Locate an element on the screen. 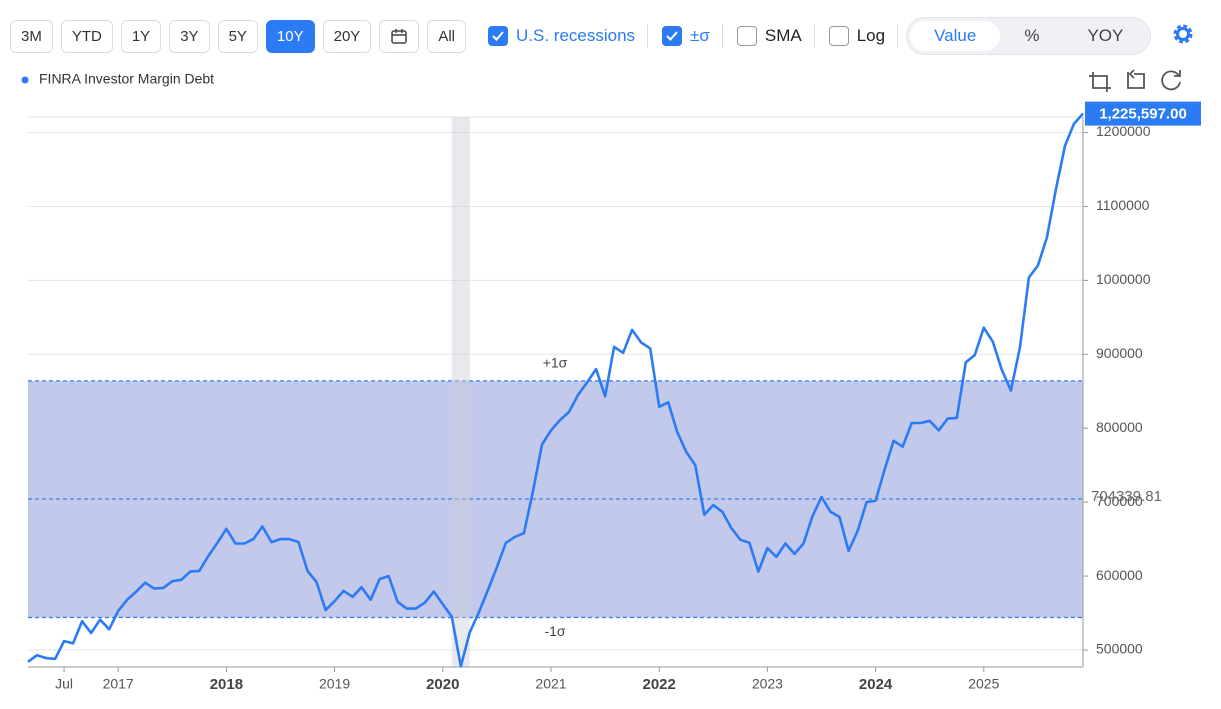 This screenshot has width=1221, height=709. x-tick-label: 2021 is located at coordinates (550, 684).